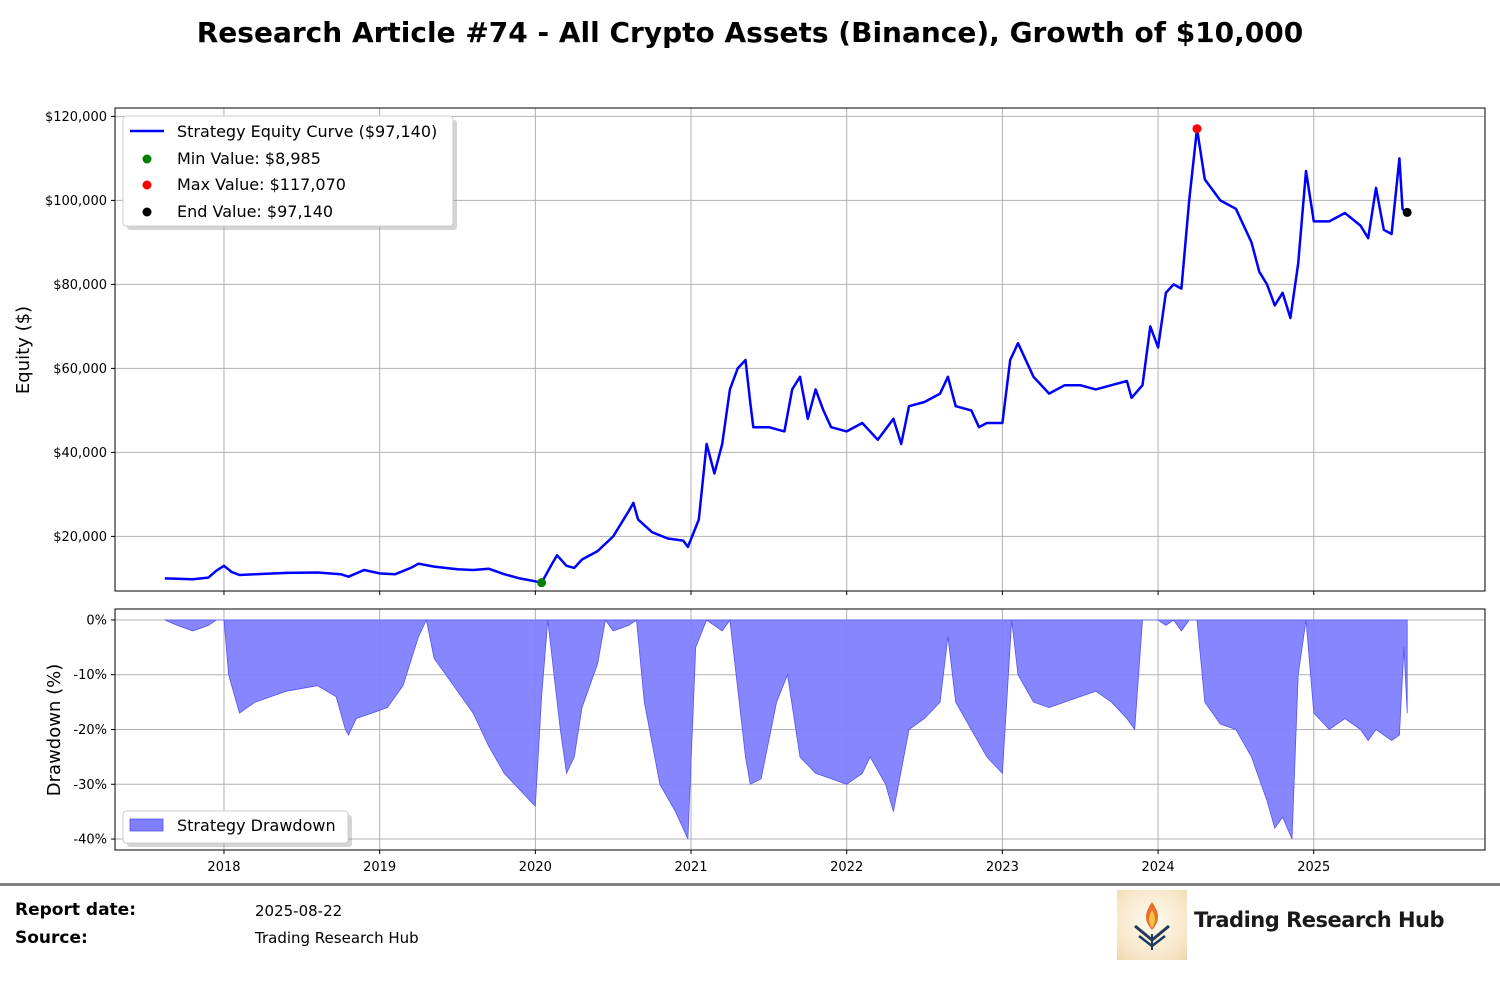 This screenshot has width=1500, height=1000. I want to click on y-tick-label: $100,000, so click(76, 201).